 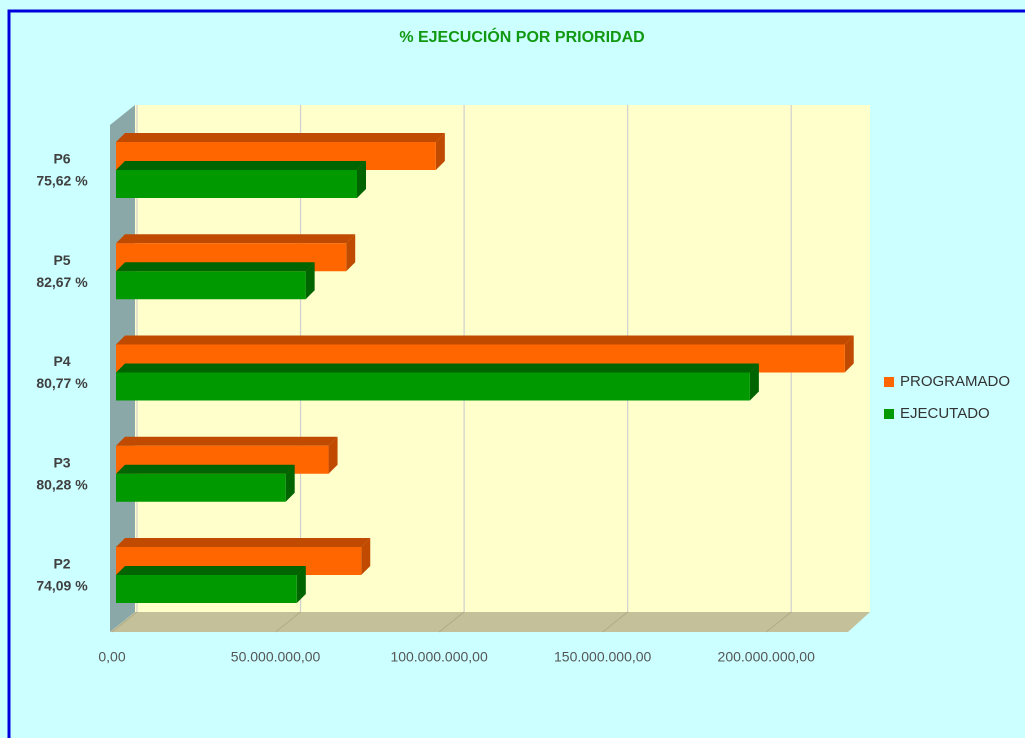 What do you see at coordinates (111, 657) in the screenshot?
I see `x-tick-label: 0,00` at bounding box center [111, 657].